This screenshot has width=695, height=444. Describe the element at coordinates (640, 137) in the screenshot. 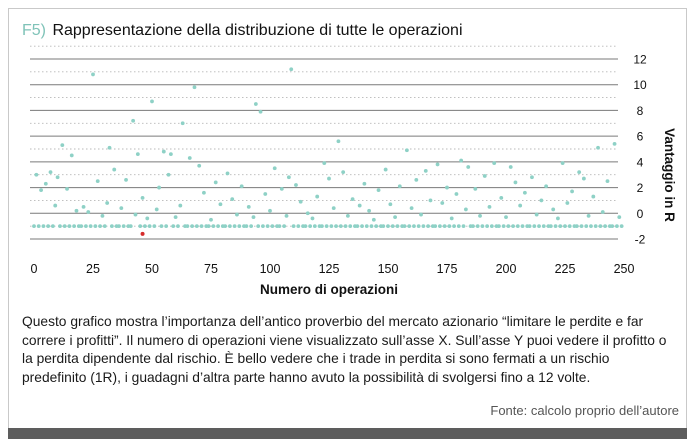

I see `y-tick-label: 6` at that location.